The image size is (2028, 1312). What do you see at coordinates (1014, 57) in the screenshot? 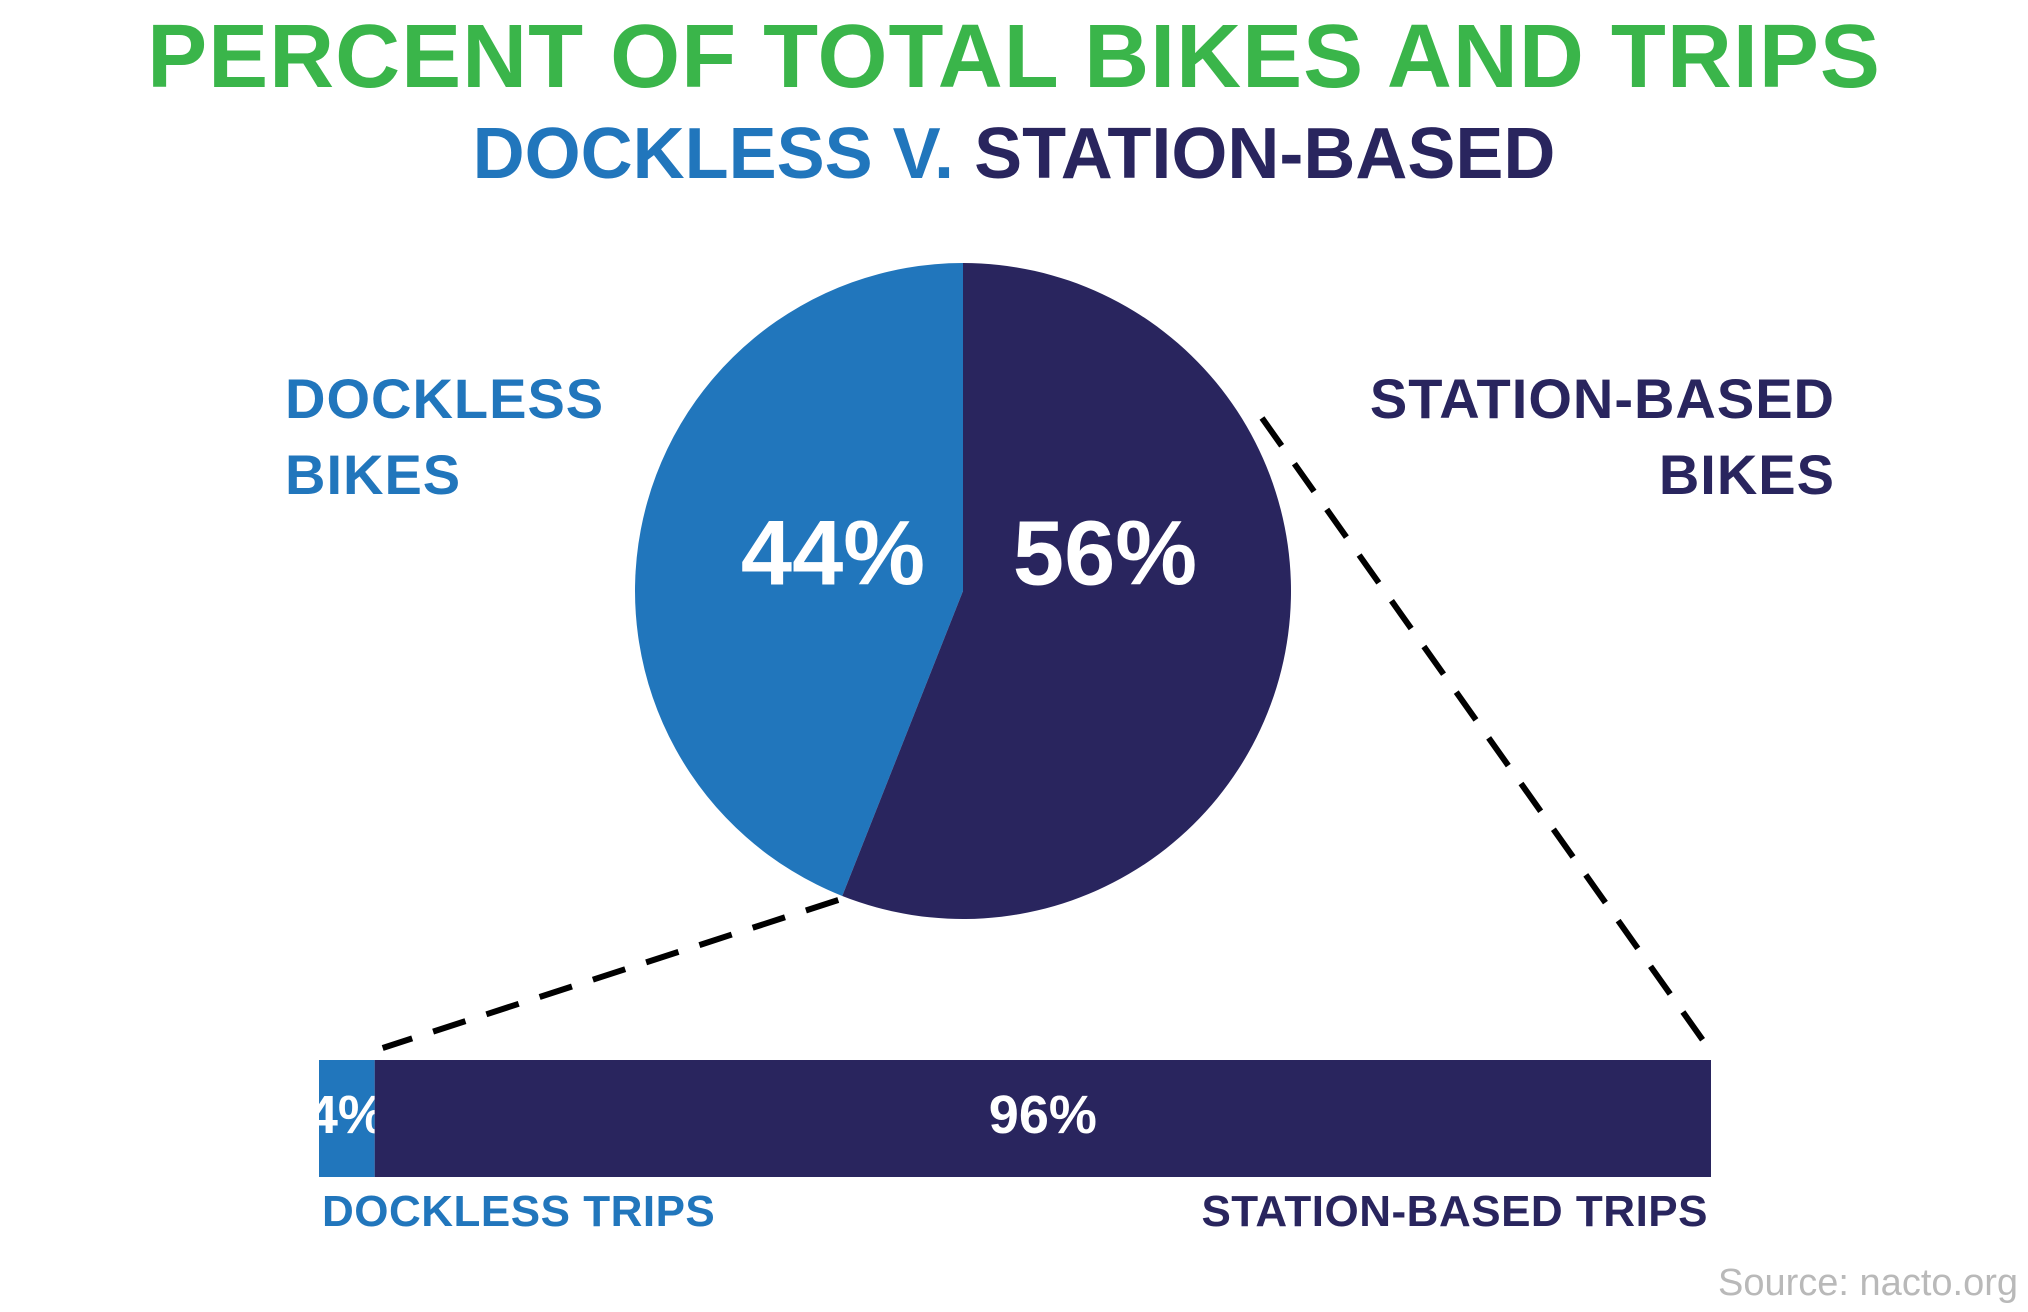
I see `chart-title: PERCENT OF TOTAL BIKES AND TRIPS` at bounding box center [1014, 57].